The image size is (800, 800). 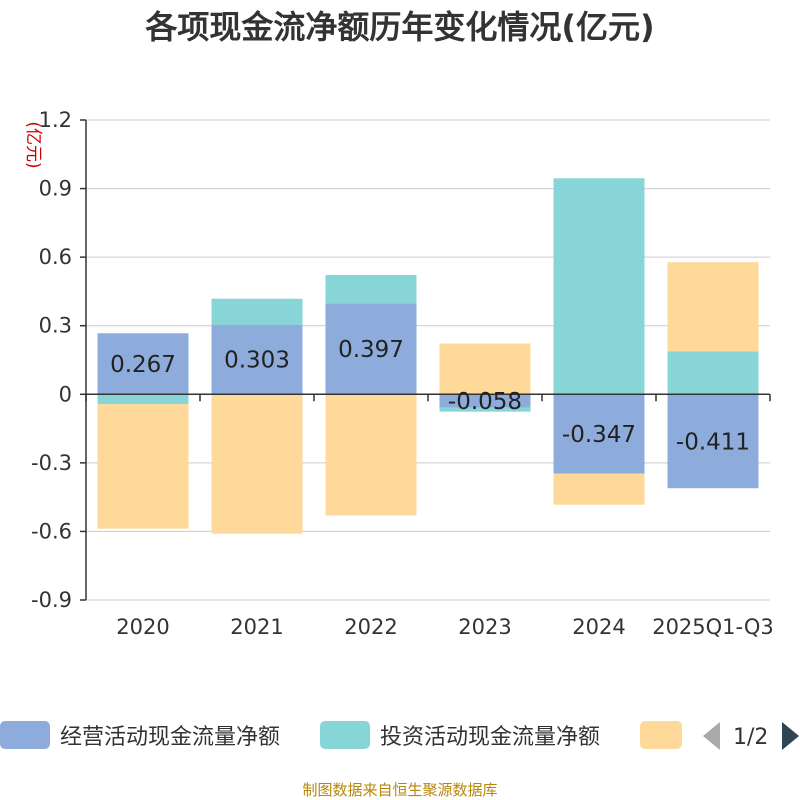 I want to click on bar-series2-2025Q1-Q3, so click(x=713, y=307).